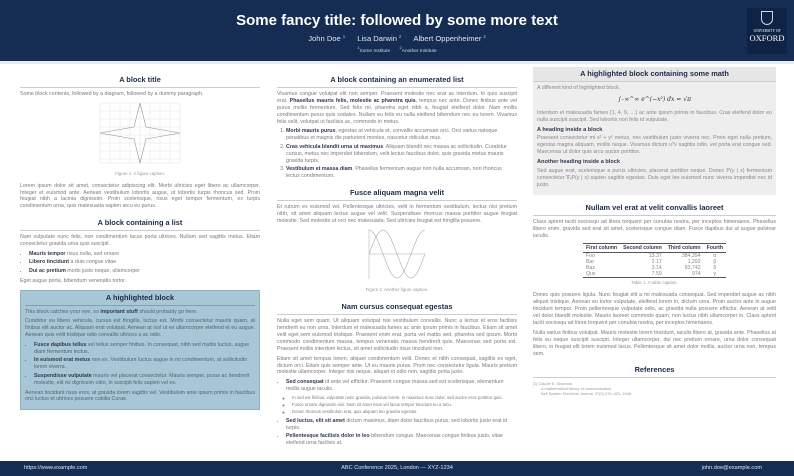 This screenshot has height=476, width=794. What do you see at coordinates (578, 162) in the screenshot?
I see `sub-heading: Another heading inside a block` at bounding box center [578, 162].